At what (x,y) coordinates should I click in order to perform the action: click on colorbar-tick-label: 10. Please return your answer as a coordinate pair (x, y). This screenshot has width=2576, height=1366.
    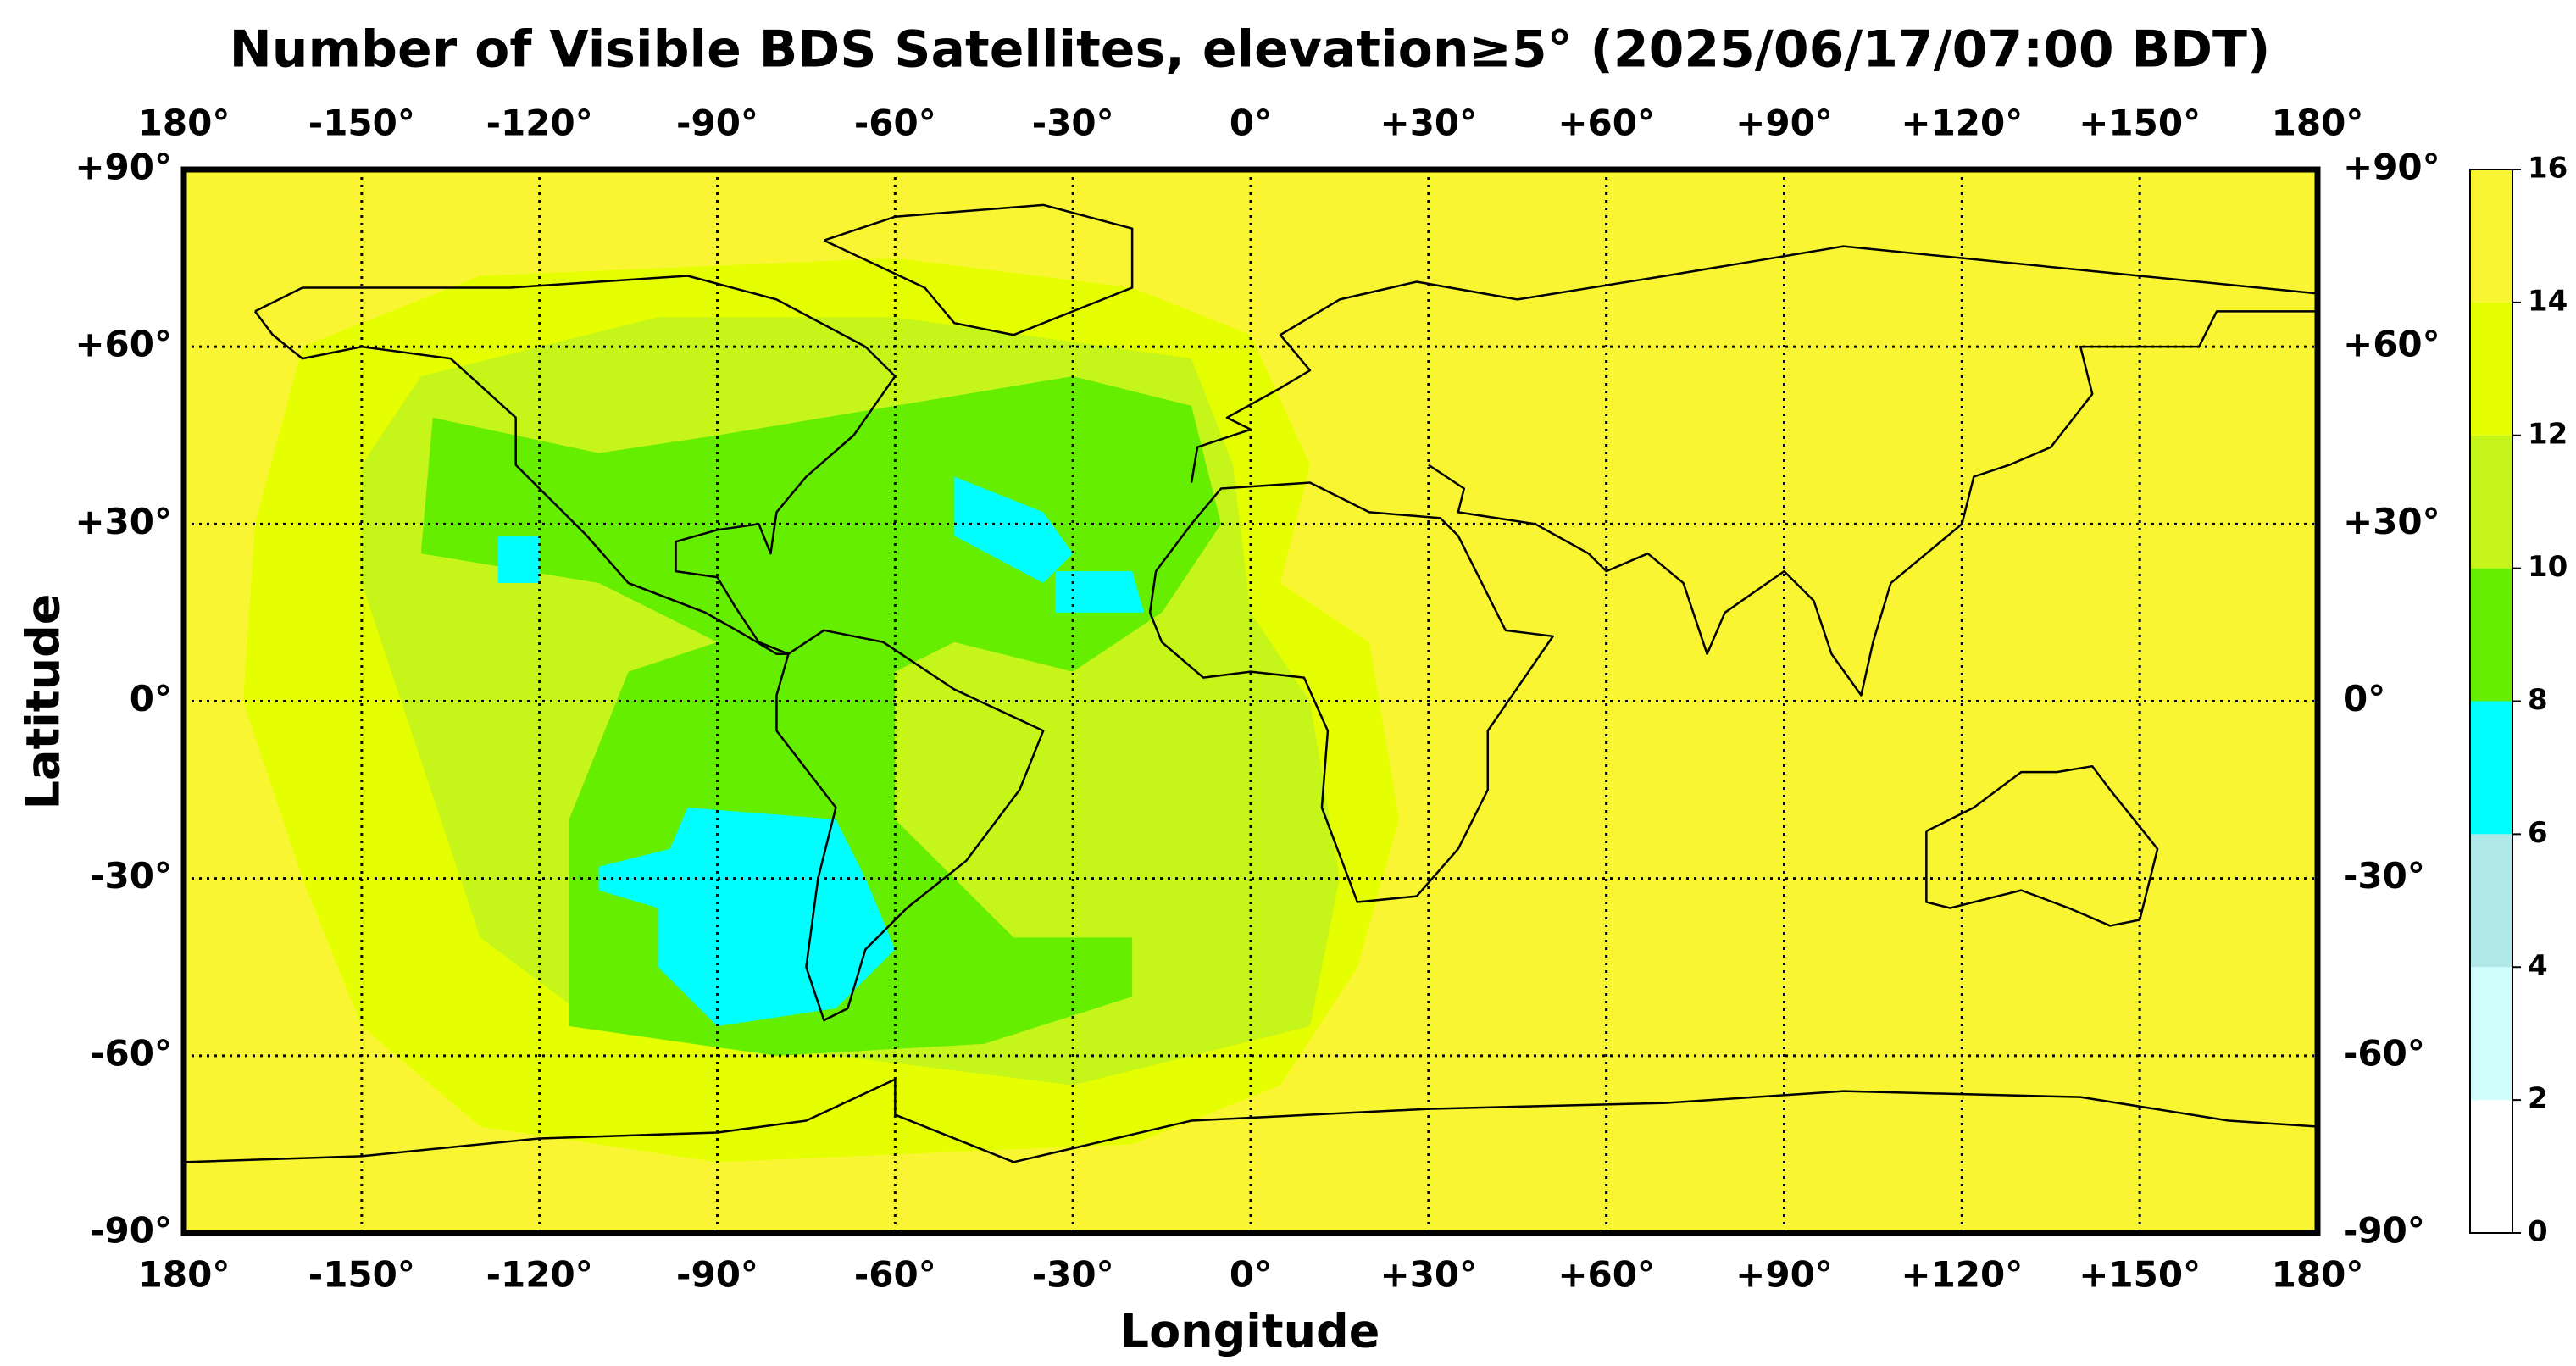
    Looking at the image, I should click on (2548, 567).